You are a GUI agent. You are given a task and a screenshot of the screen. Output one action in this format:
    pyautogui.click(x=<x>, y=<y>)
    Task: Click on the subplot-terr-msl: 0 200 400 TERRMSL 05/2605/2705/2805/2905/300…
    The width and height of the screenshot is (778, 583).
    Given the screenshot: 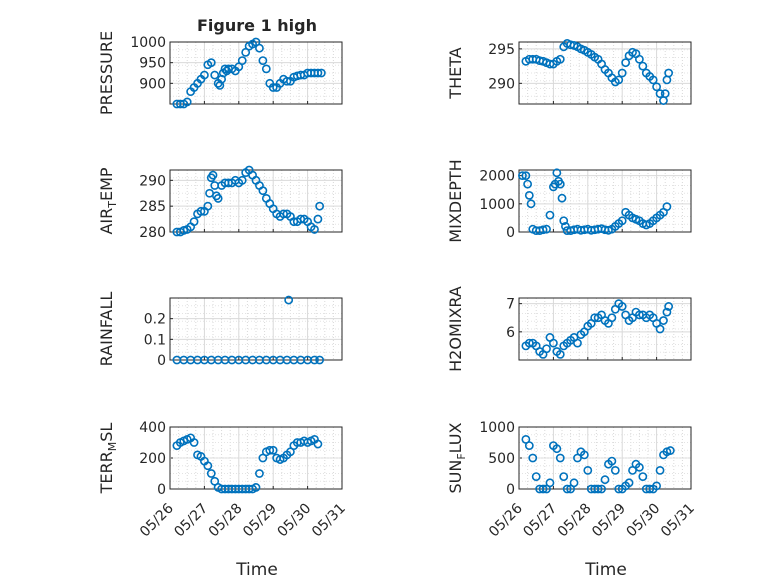 What is the action you would take?
    pyautogui.click(x=223, y=480)
    